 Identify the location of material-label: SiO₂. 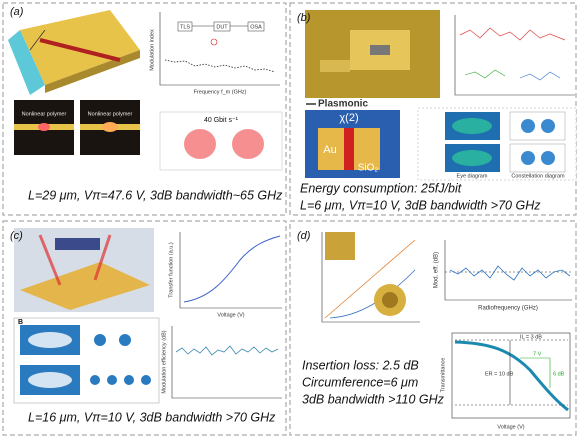
(368, 168).